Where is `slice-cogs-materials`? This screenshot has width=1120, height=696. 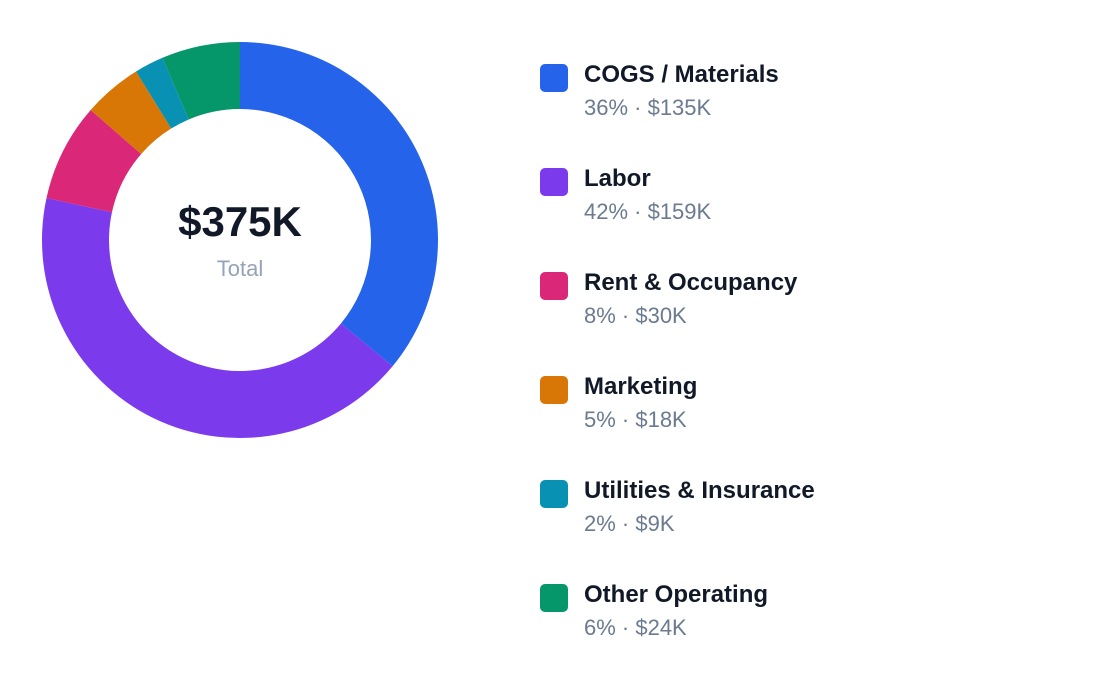 slice-cogs-materials is located at coordinates (339, 204).